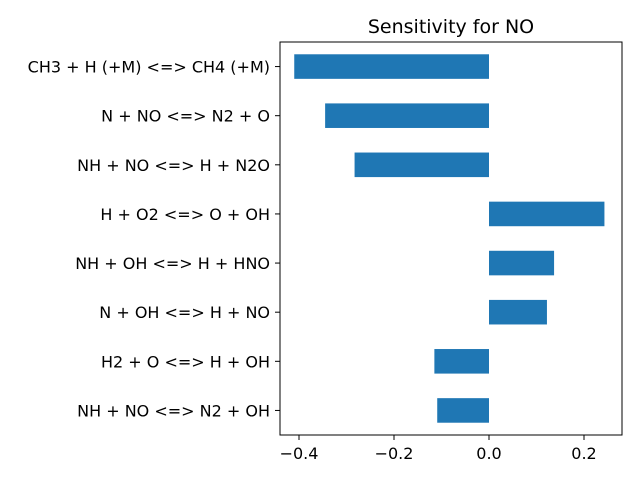 Image resolution: width=640 pixels, height=480 pixels. Describe the element at coordinates (583, 453) in the screenshot. I see `x-tick-label-3: 0.2` at that location.